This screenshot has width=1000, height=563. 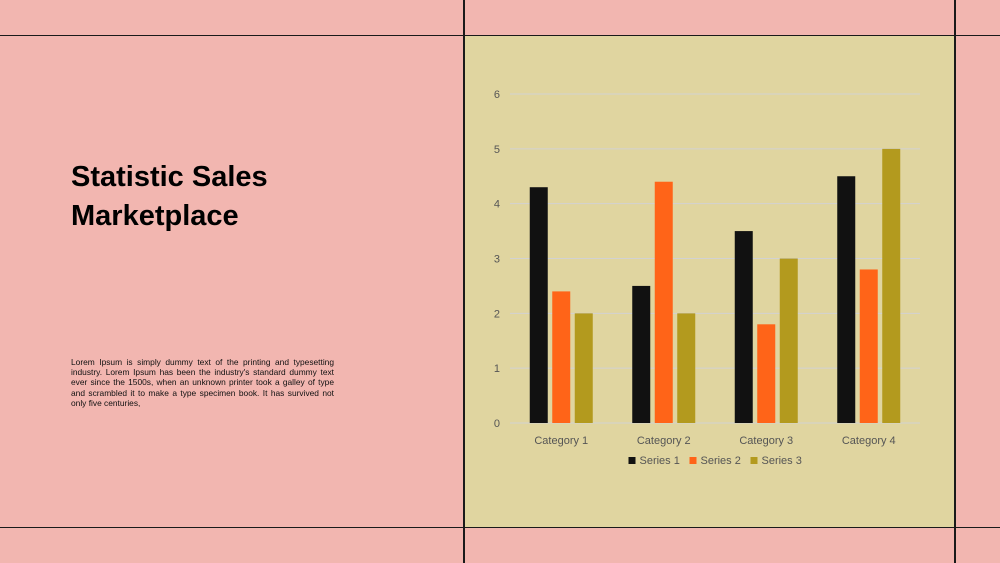 What do you see at coordinates (664, 441) in the screenshot?
I see `x-tick-label: Category 2` at bounding box center [664, 441].